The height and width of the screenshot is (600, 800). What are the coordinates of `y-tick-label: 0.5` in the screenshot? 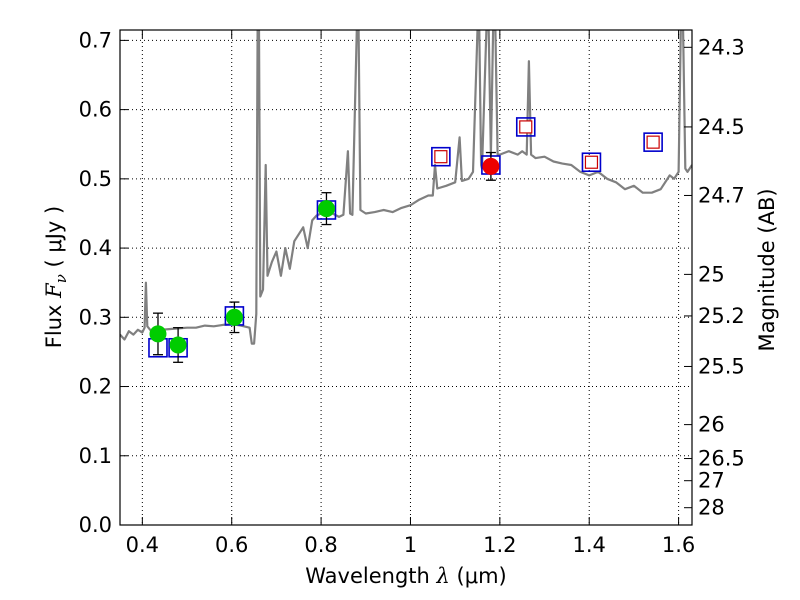 It's located at (95, 179).